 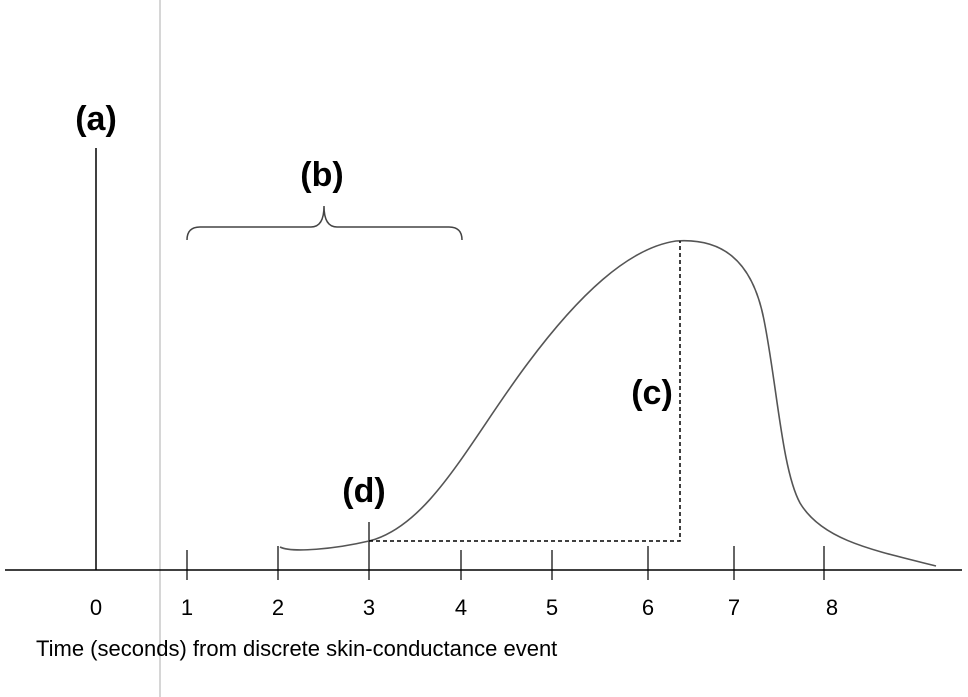 What do you see at coordinates (187, 607) in the screenshot?
I see `tick-label-1: 1` at bounding box center [187, 607].